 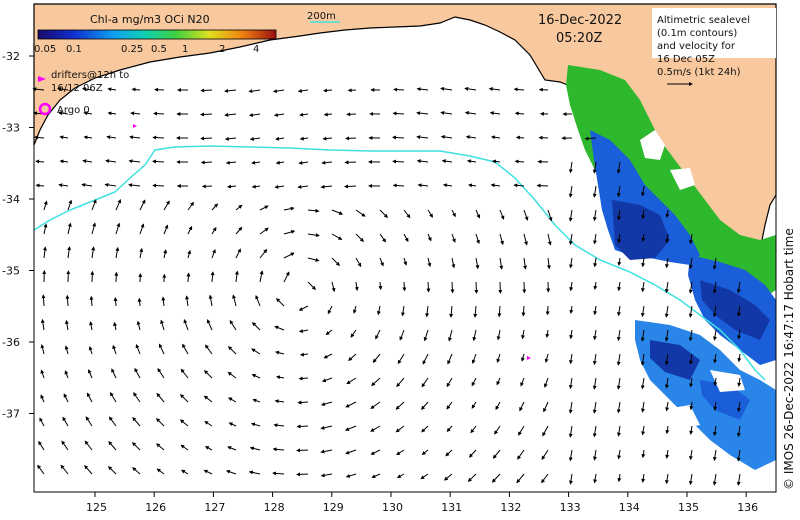 I want to click on y-tick-label: -33, so click(x=11, y=128).